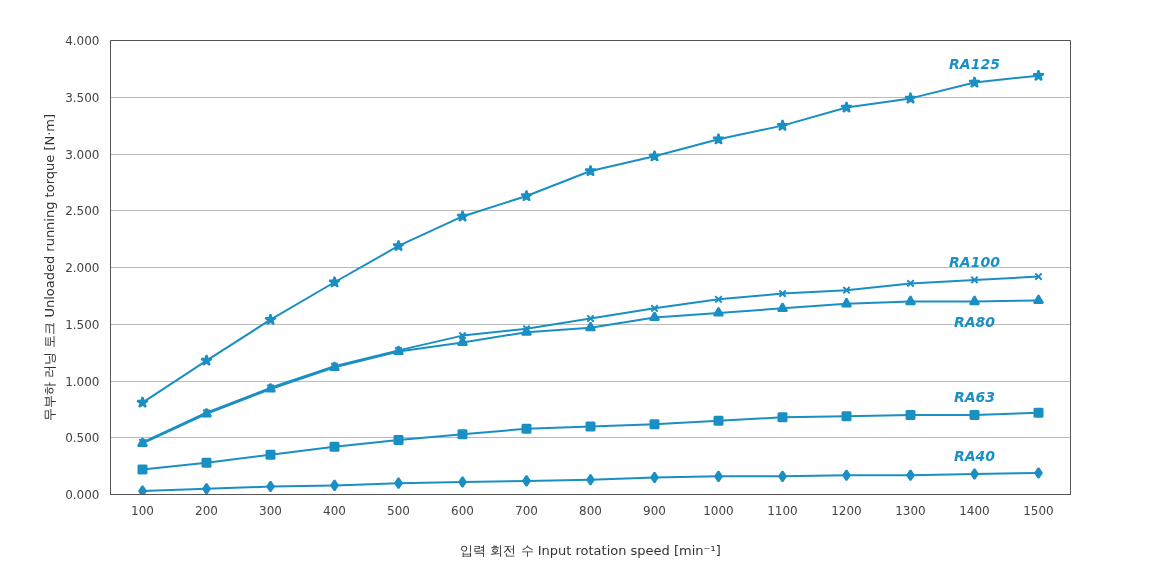 This screenshot has height=577, width=1150. Describe the element at coordinates (82, 381) in the screenshot. I see `y-tick-label: 1.000` at that location.